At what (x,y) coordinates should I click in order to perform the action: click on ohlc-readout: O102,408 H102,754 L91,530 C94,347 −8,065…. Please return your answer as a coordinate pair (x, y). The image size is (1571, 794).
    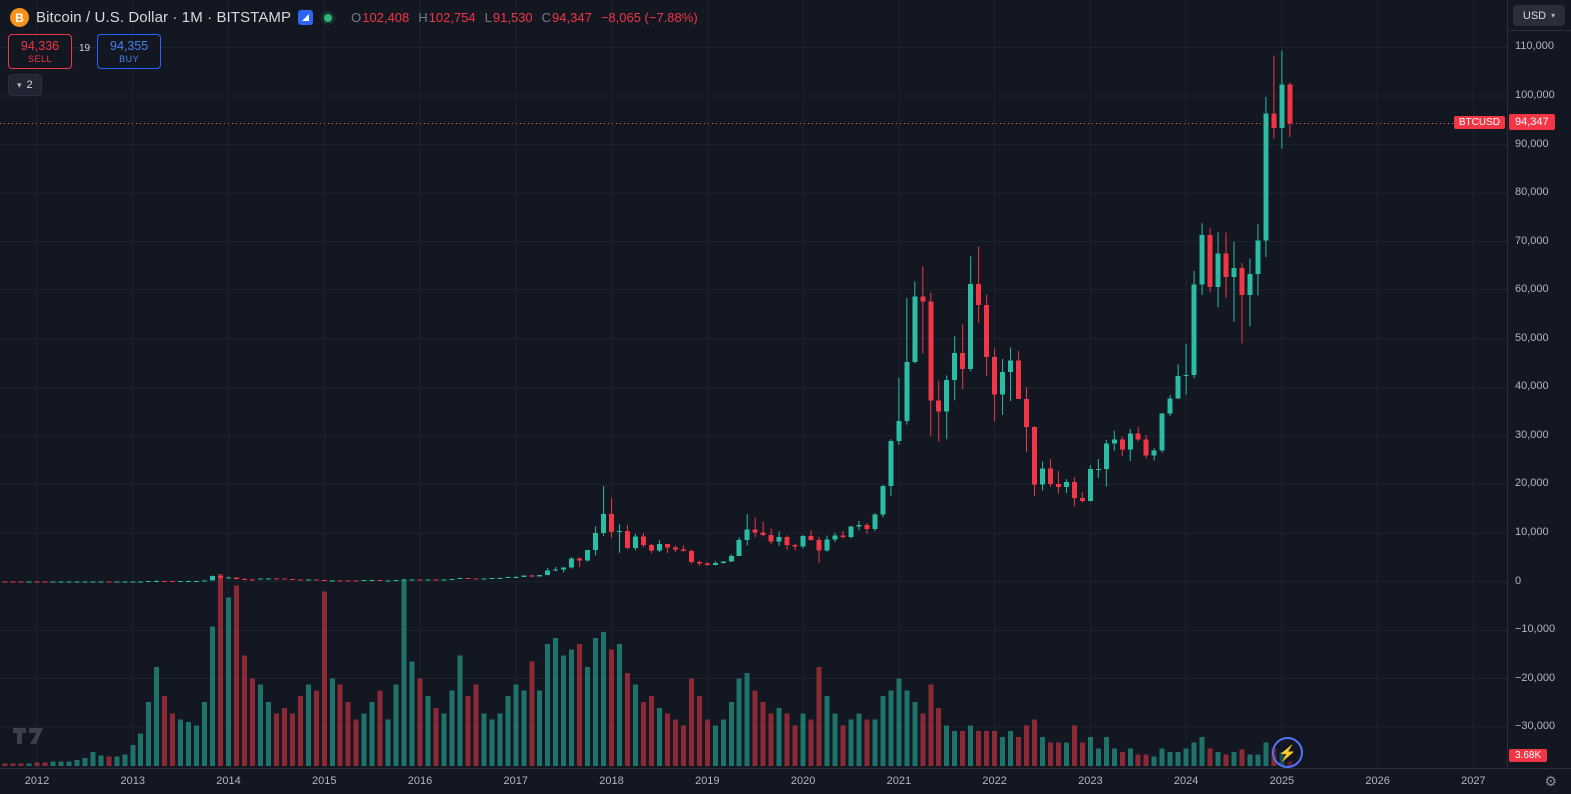
    Looking at the image, I should click on (524, 17).